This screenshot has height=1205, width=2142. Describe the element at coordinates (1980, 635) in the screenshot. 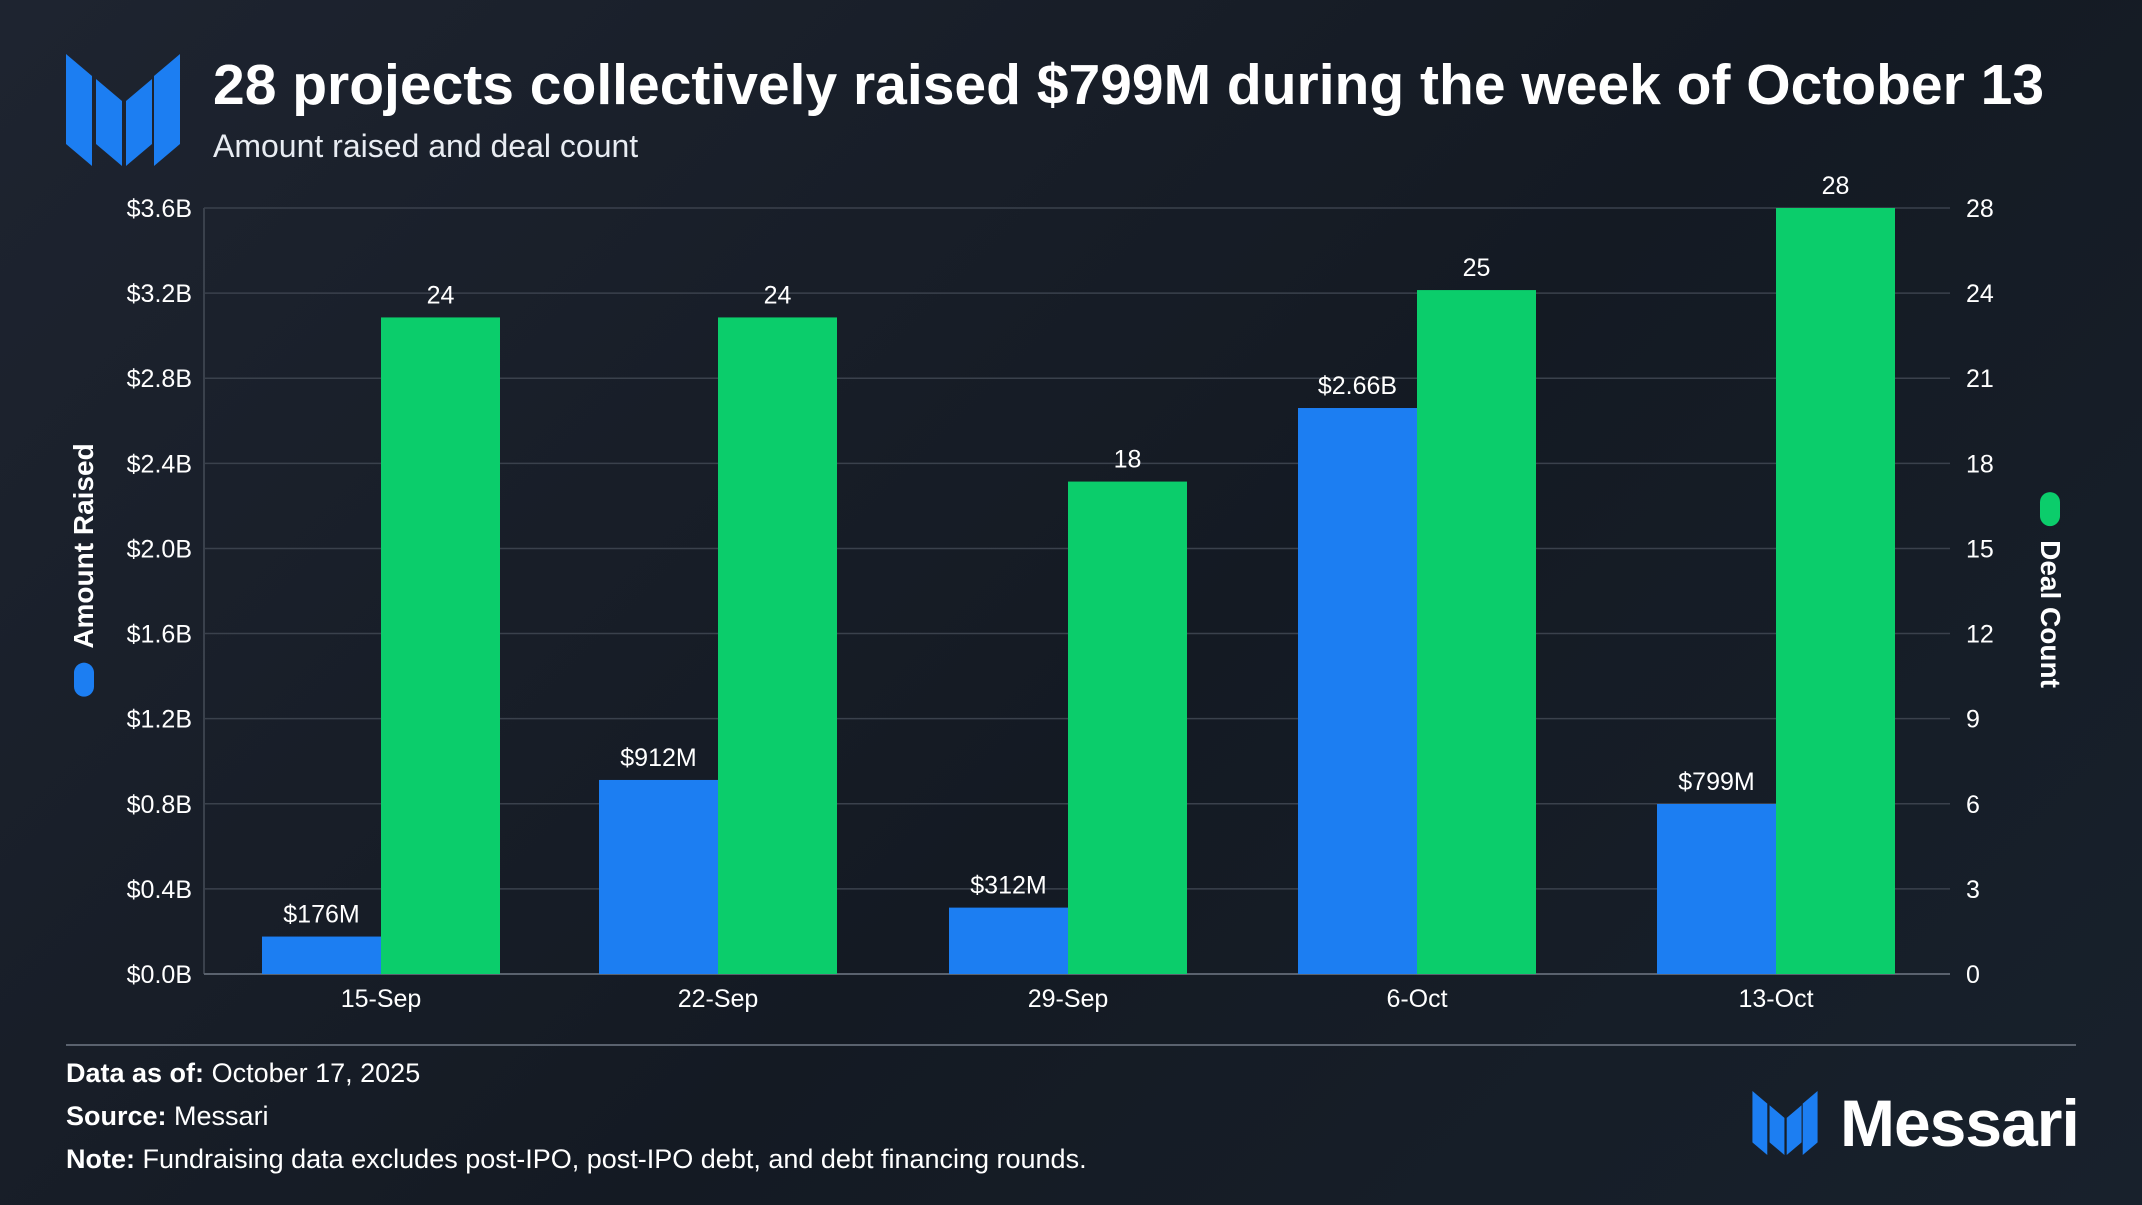

I see `right-tick-label: 12` at that location.